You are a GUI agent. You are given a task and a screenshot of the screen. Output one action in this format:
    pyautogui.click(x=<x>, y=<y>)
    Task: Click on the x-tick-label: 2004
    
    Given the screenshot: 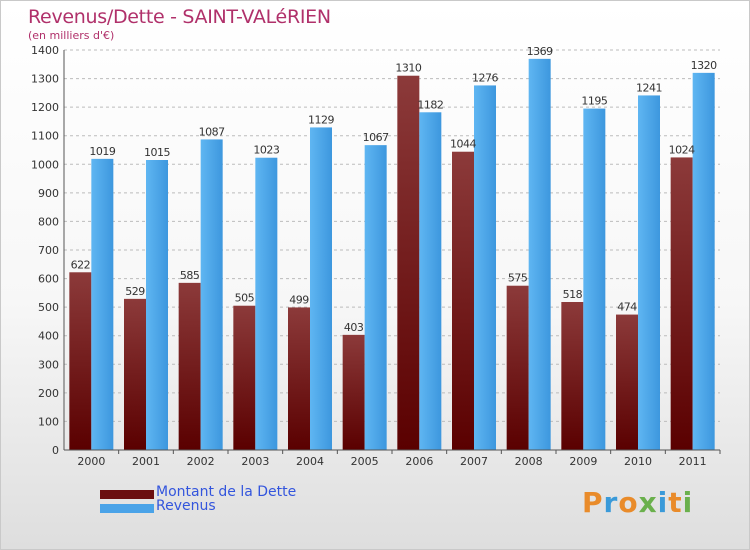 What is the action you would take?
    pyautogui.click(x=310, y=461)
    